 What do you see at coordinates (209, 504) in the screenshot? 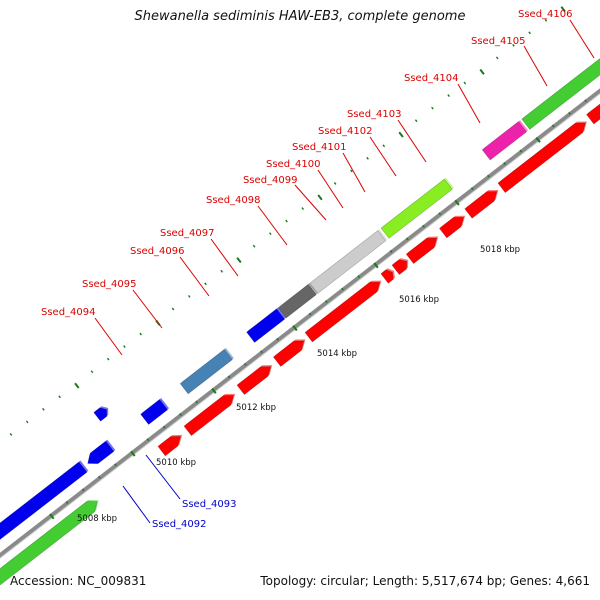
I see `gene-label-ssed-4093: Ssed_4093` at bounding box center [209, 504].